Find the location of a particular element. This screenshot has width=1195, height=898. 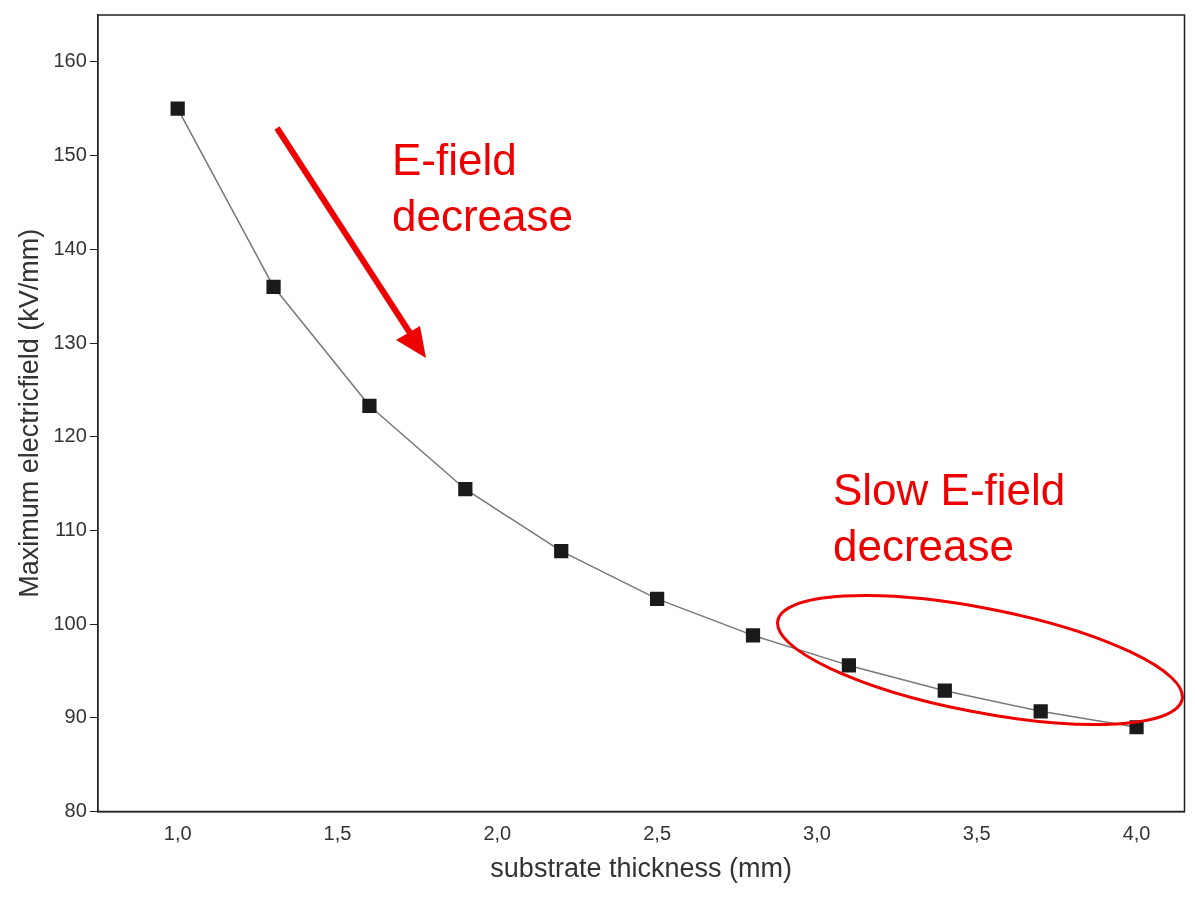

x-tick-label: 3,5 is located at coordinates (976, 833).